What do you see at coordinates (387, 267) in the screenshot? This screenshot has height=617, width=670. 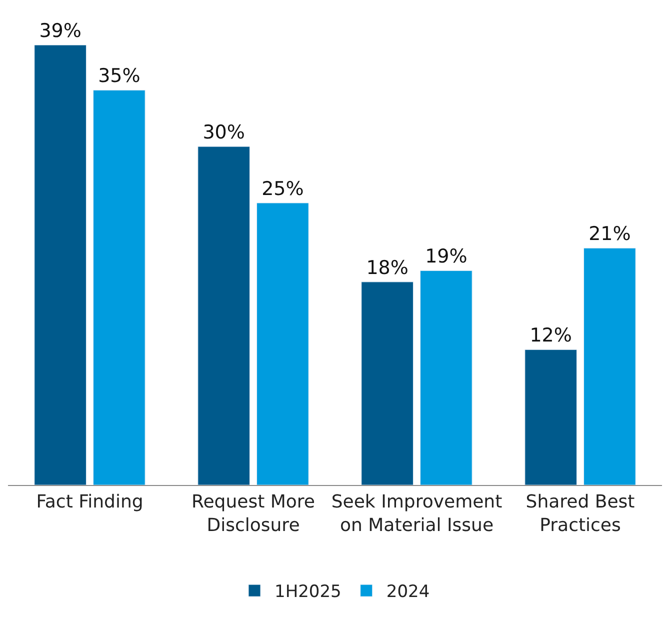 I see `data-label: 18%` at bounding box center [387, 267].